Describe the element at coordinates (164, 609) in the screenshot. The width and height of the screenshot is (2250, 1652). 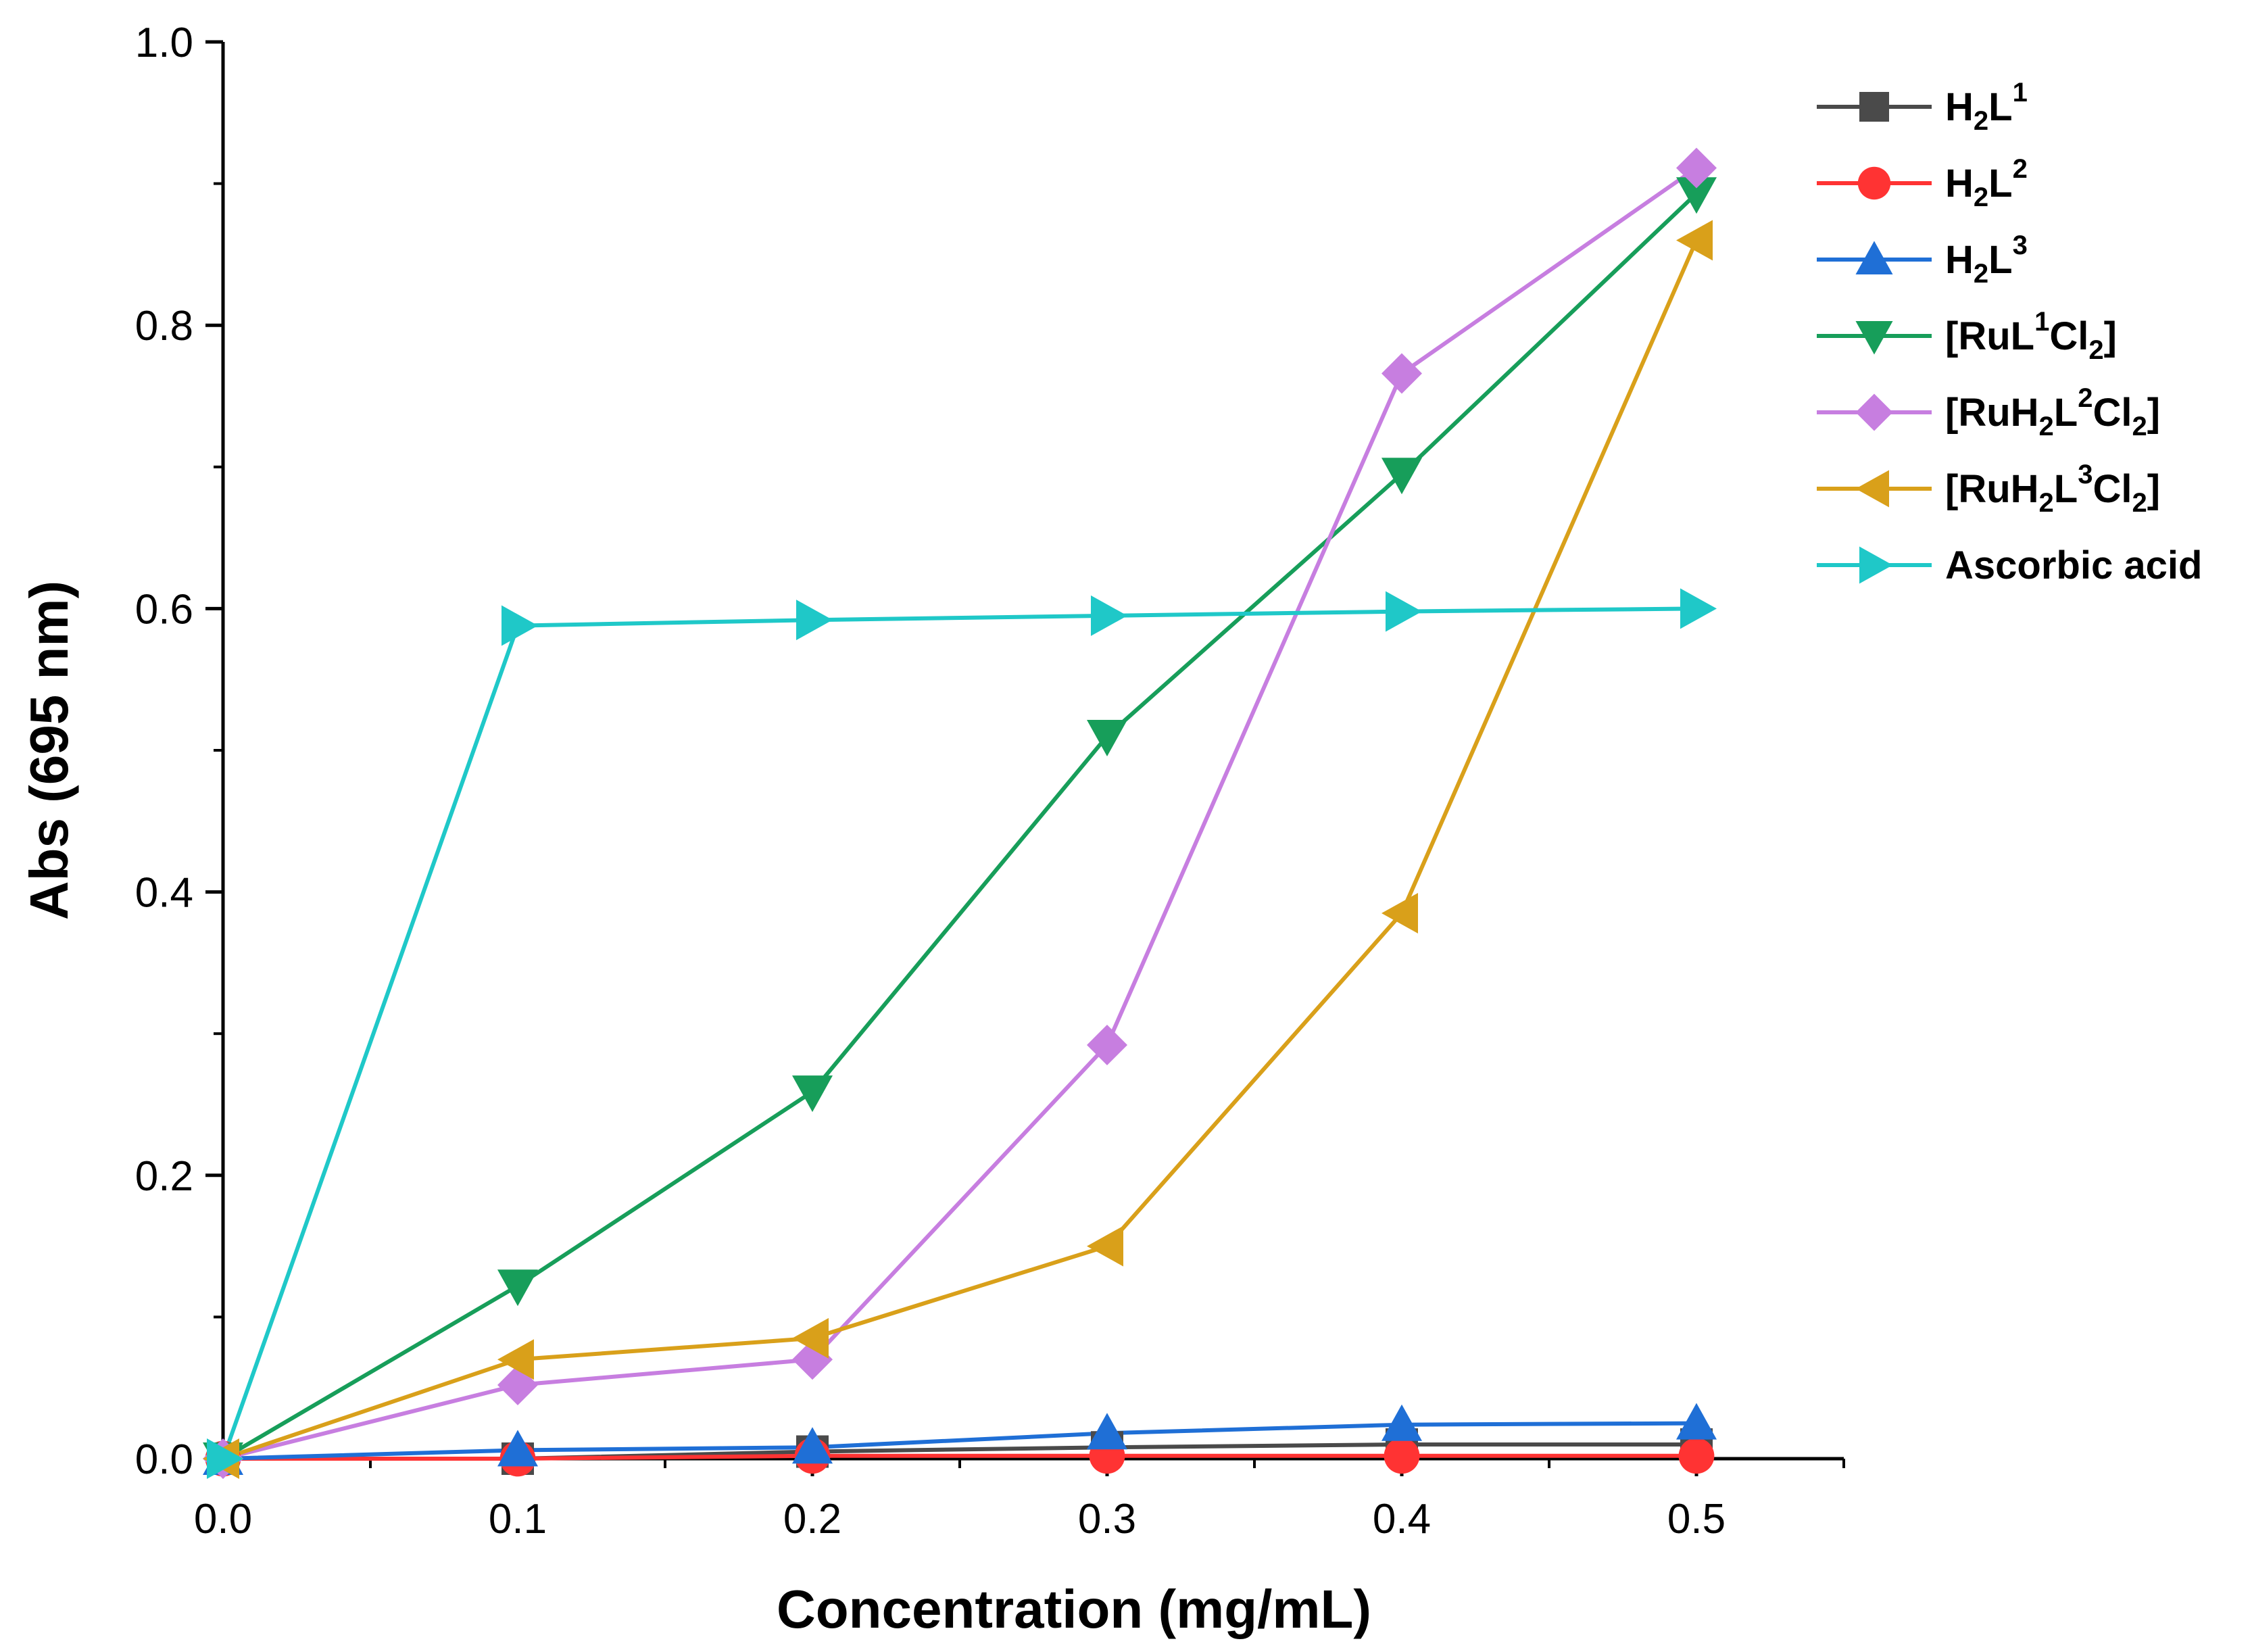
I see `y-tick-label: 0.6` at that location.